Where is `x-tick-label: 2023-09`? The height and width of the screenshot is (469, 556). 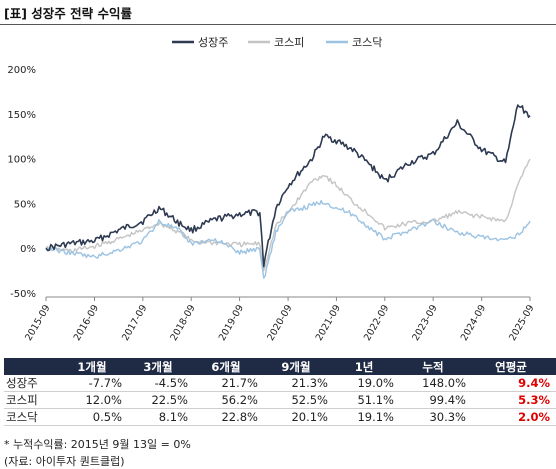
x-tick-label: 2023-09 is located at coordinates (424, 323).